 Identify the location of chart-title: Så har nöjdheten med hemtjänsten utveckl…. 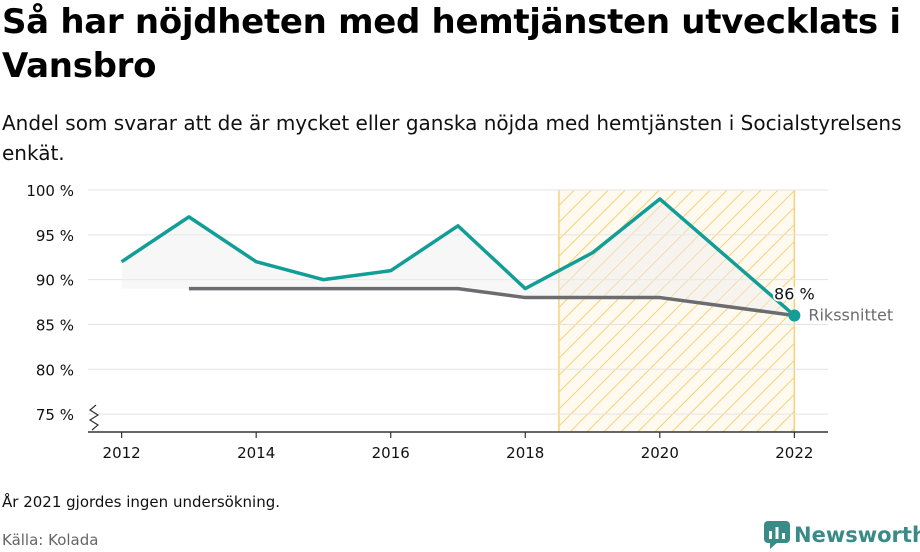
(451, 44).